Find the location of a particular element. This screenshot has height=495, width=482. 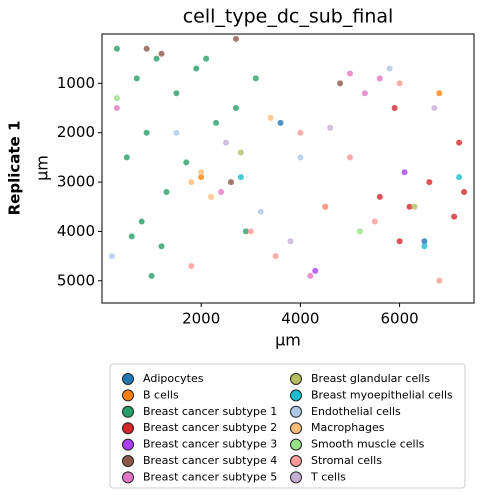

x-tick-label: 2000 is located at coordinates (201, 319).